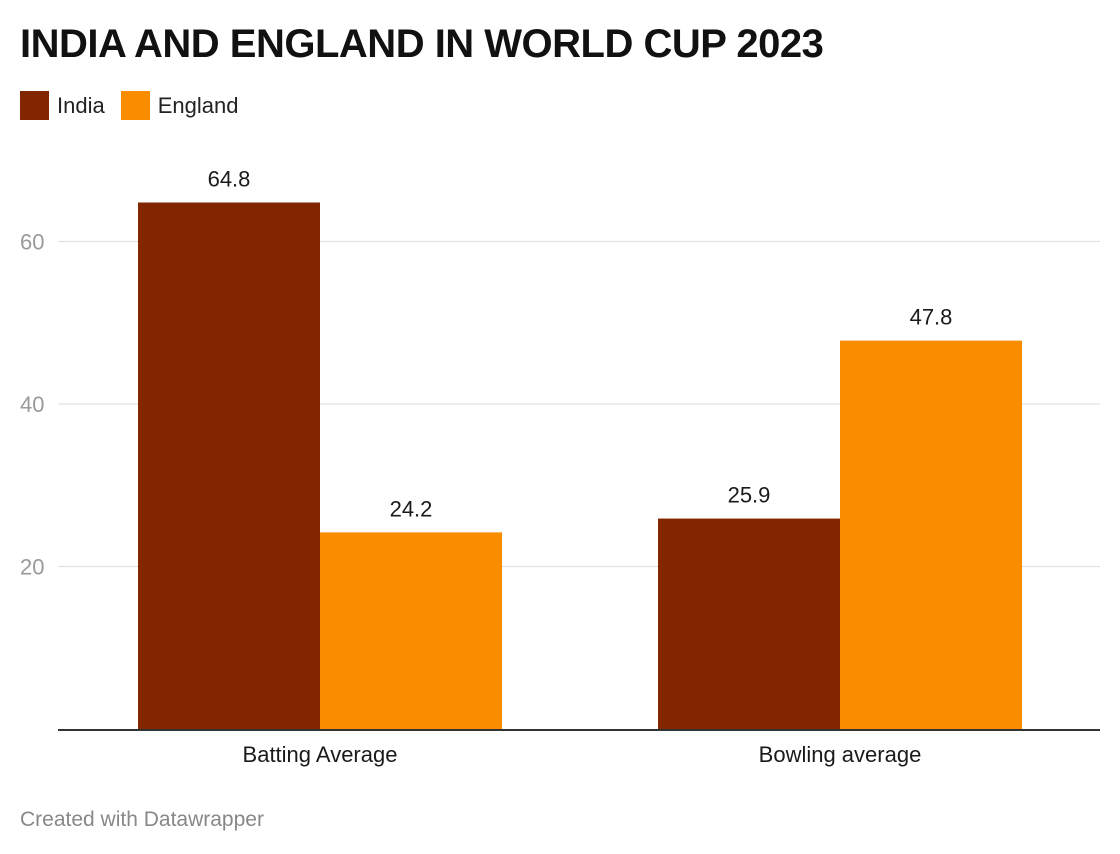 This screenshot has width=1120, height=854. What do you see at coordinates (582, 754) in the screenshot?
I see `x-axis-labels: Batting Average Bowling average` at bounding box center [582, 754].